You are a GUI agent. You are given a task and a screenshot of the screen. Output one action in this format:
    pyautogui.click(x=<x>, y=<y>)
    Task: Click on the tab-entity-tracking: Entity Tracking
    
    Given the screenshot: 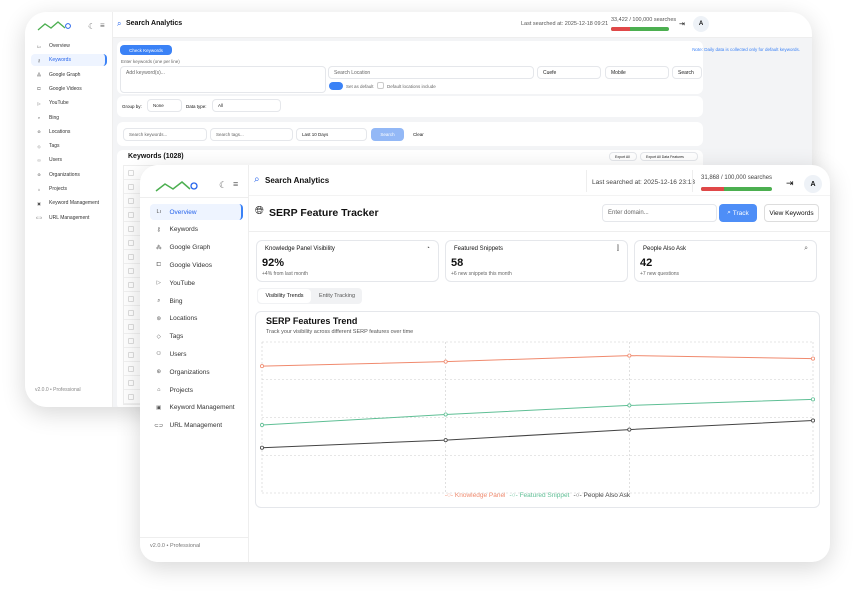 What is the action you would take?
    pyautogui.click(x=337, y=296)
    